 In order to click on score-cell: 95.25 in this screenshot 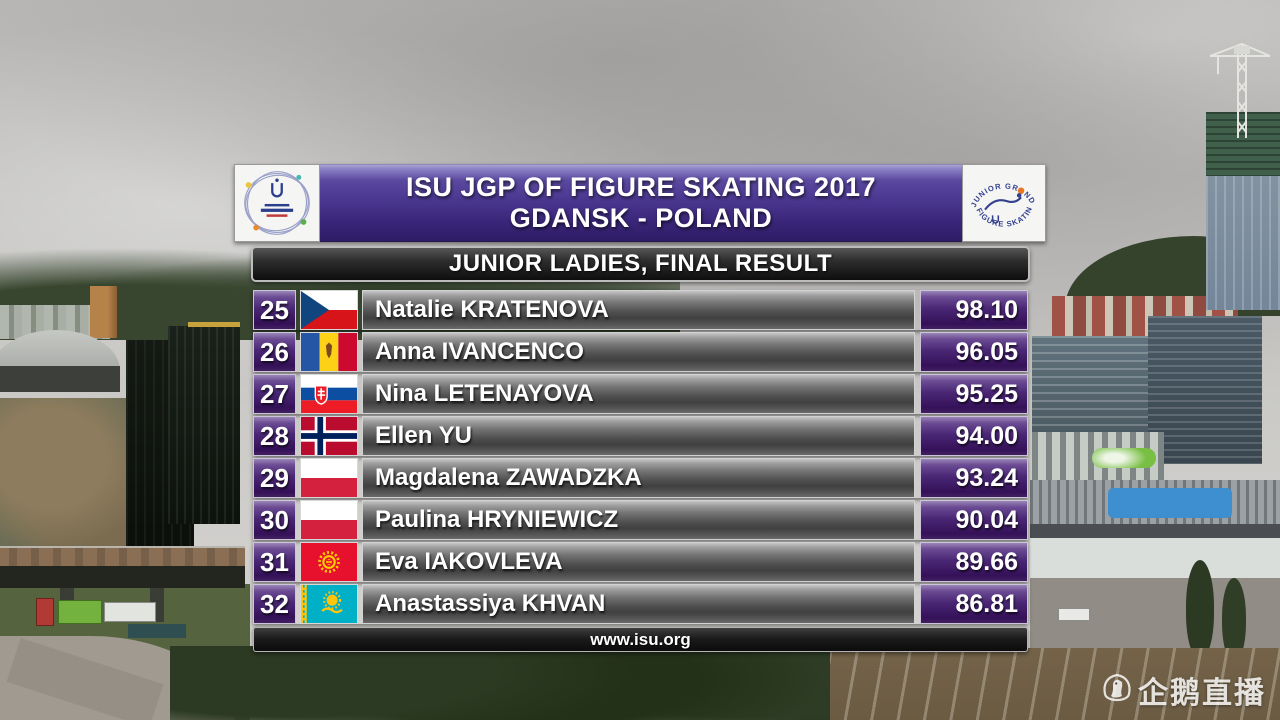, I will do `click(974, 394)`.